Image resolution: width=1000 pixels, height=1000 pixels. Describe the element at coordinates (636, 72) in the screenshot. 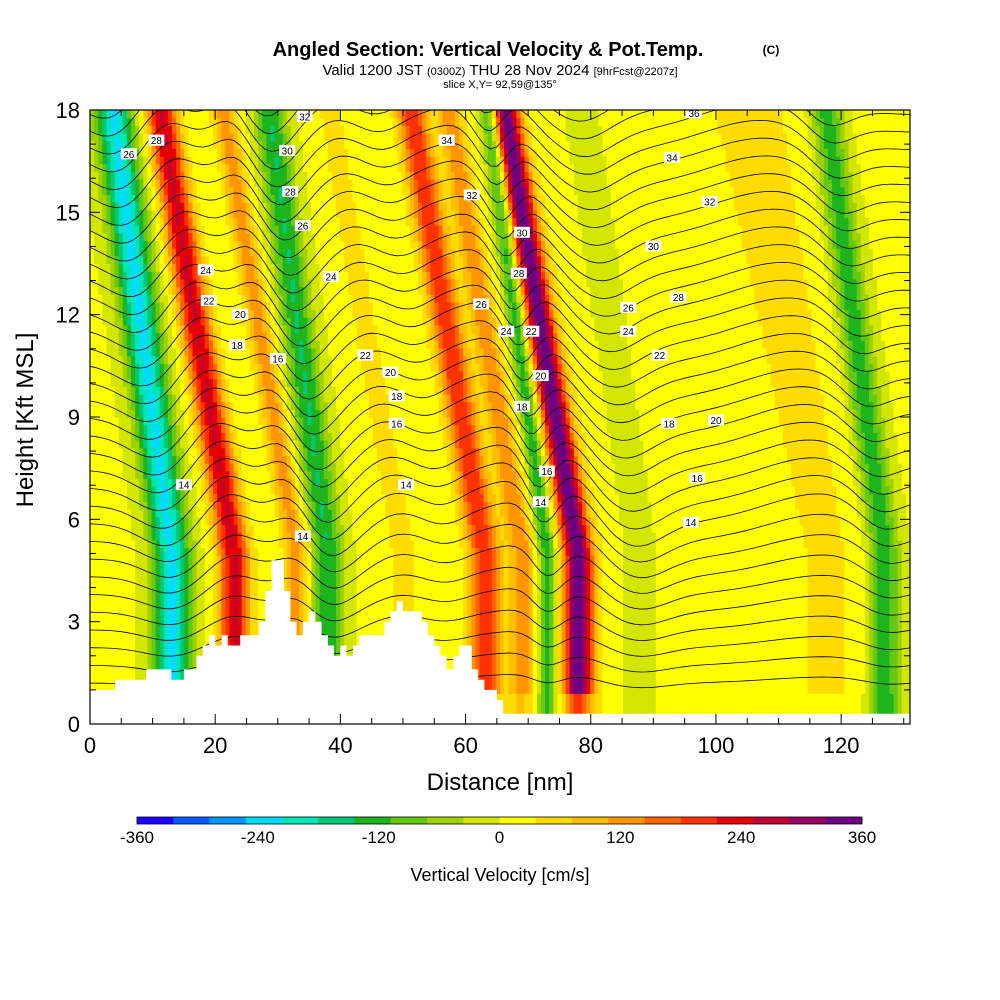

I see `forecast-info: [9hrFcst@2207z]` at that location.